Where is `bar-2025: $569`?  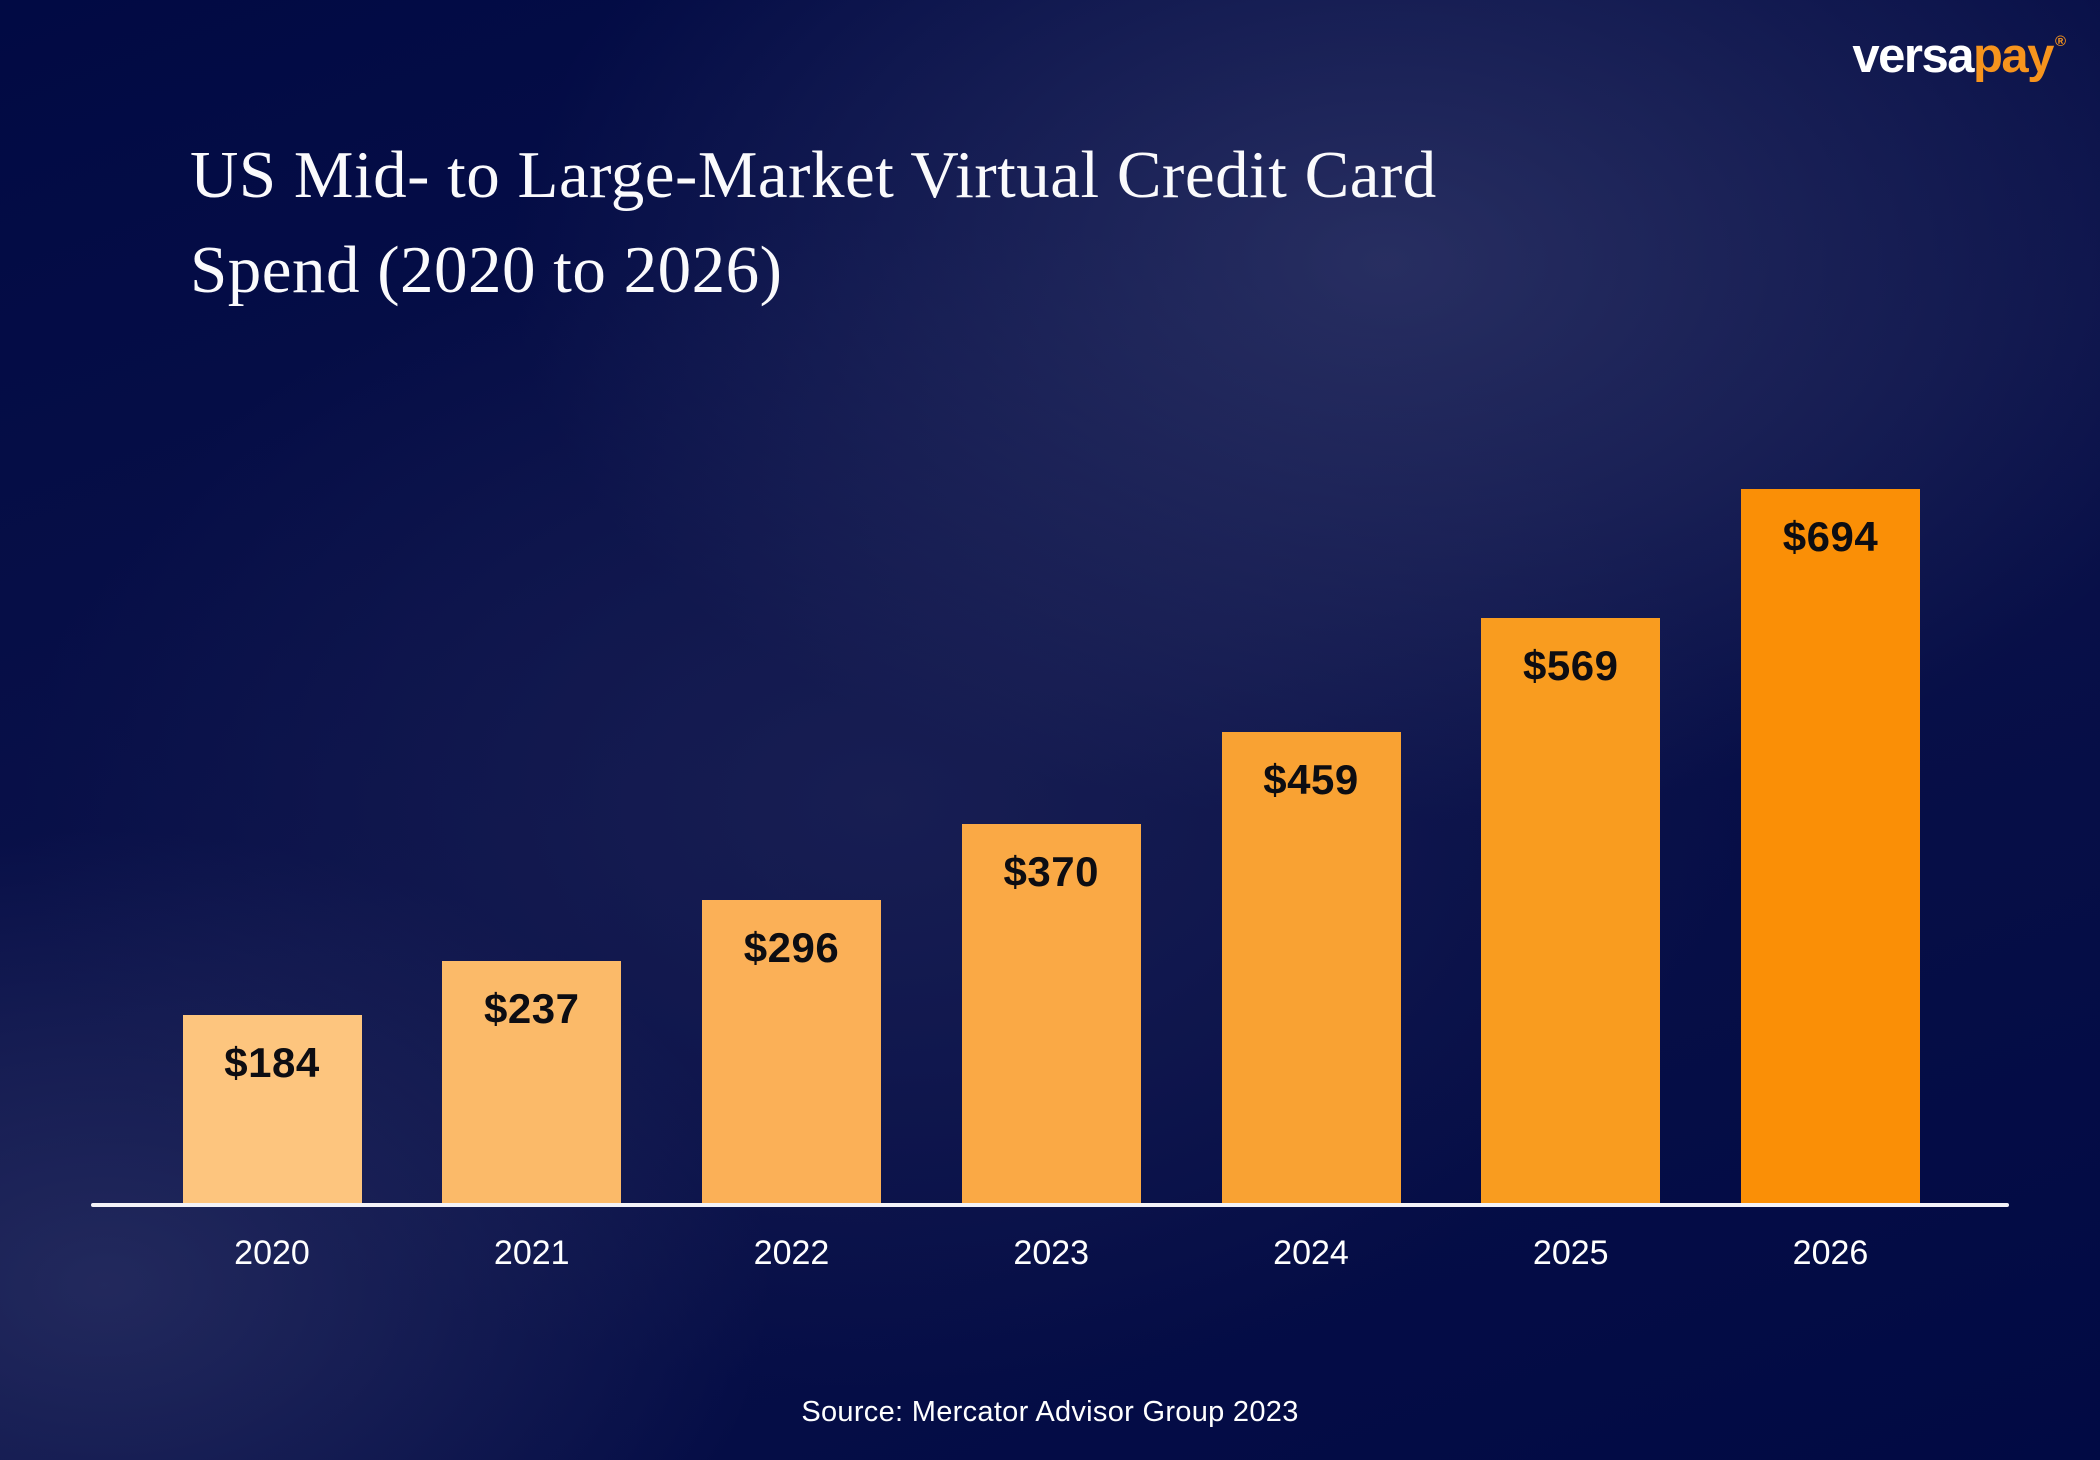
bar-2025: $569 is located at coordinates (1571, 911).